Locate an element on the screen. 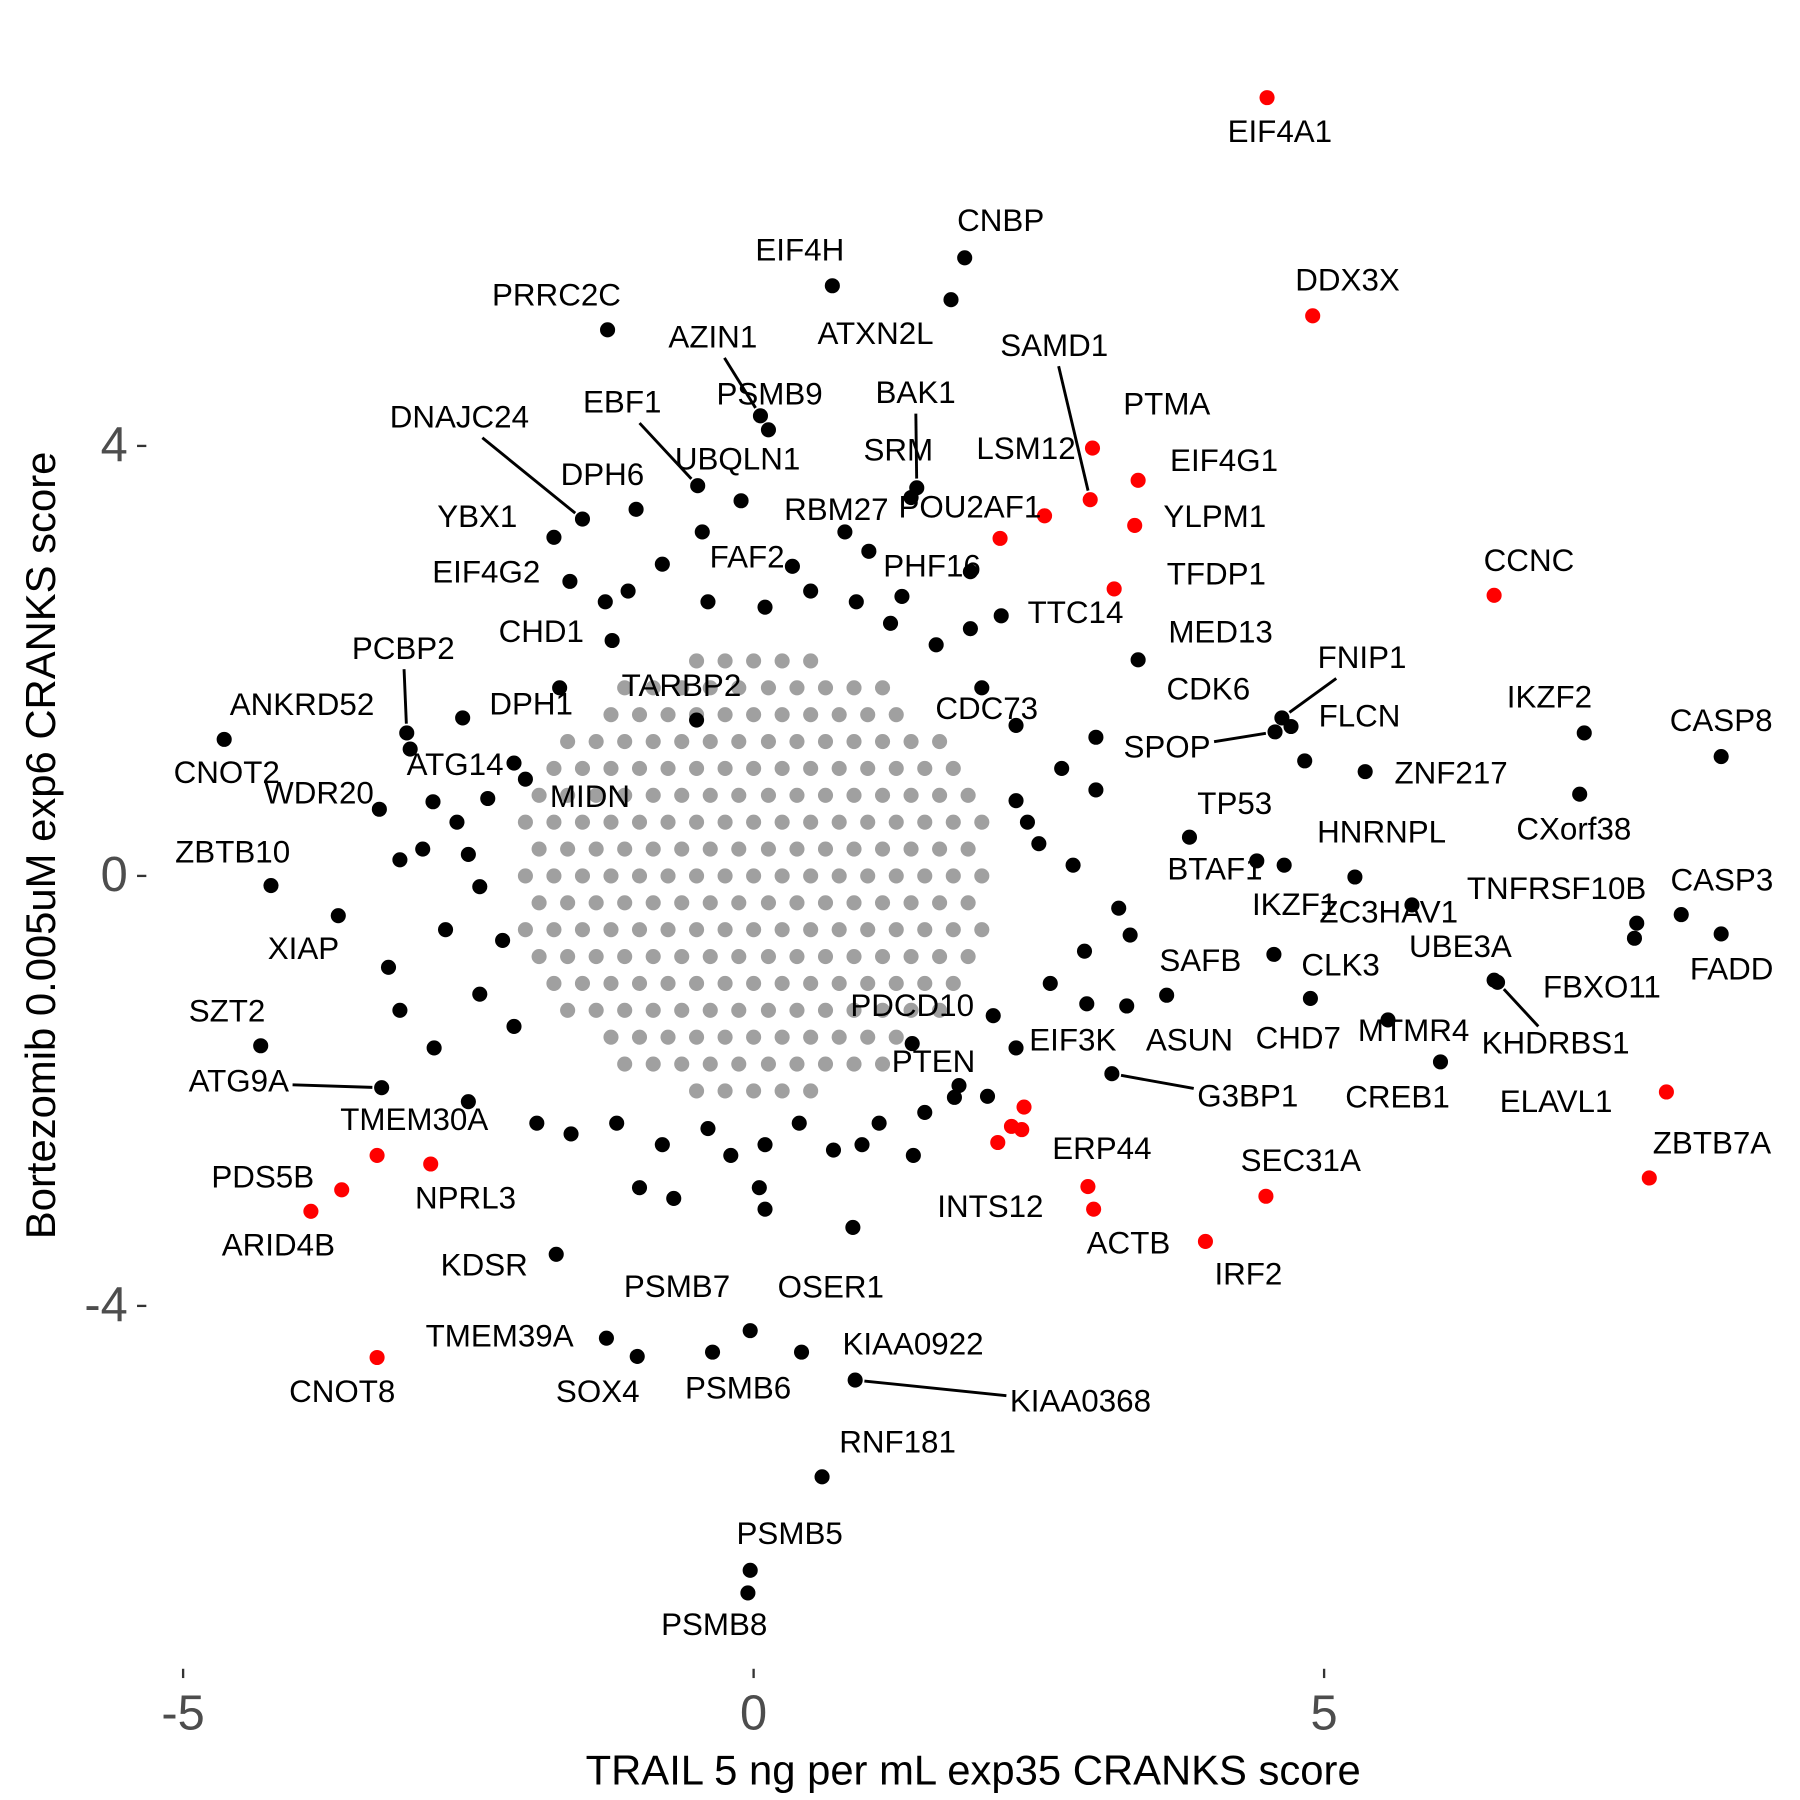 This screenshot has width=1800, height=1800. point-label: TMEM30A is located at coordinates (414, 1119).